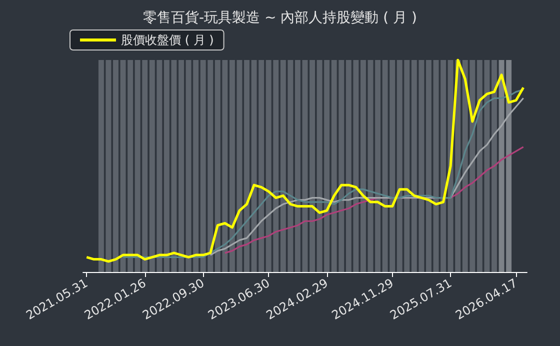 The image size is (560, 346). Describe the element at coordinates (167, 40) in the screenshot. I see `legend-label: 股價收盤價 ( 月 )` at that location.